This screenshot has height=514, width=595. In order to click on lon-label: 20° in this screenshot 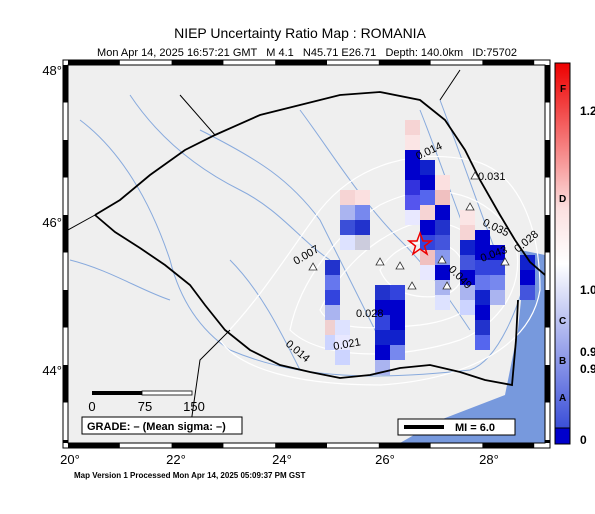, I will do `click(70, 459)`.